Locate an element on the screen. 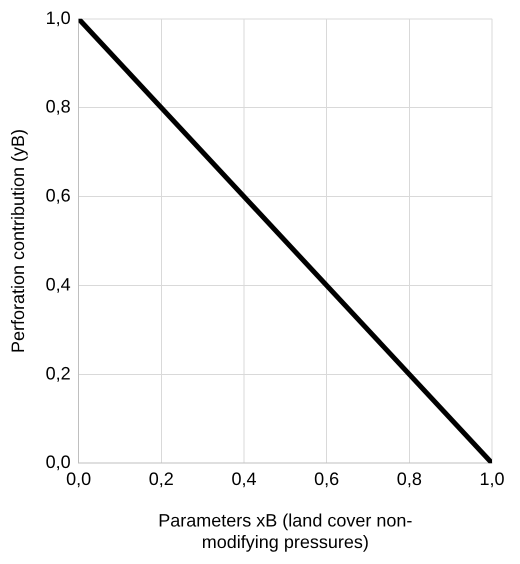 This screenshot has height=564, width=520. y-tick-label: 0,8 is located at coordinates (58, 106).